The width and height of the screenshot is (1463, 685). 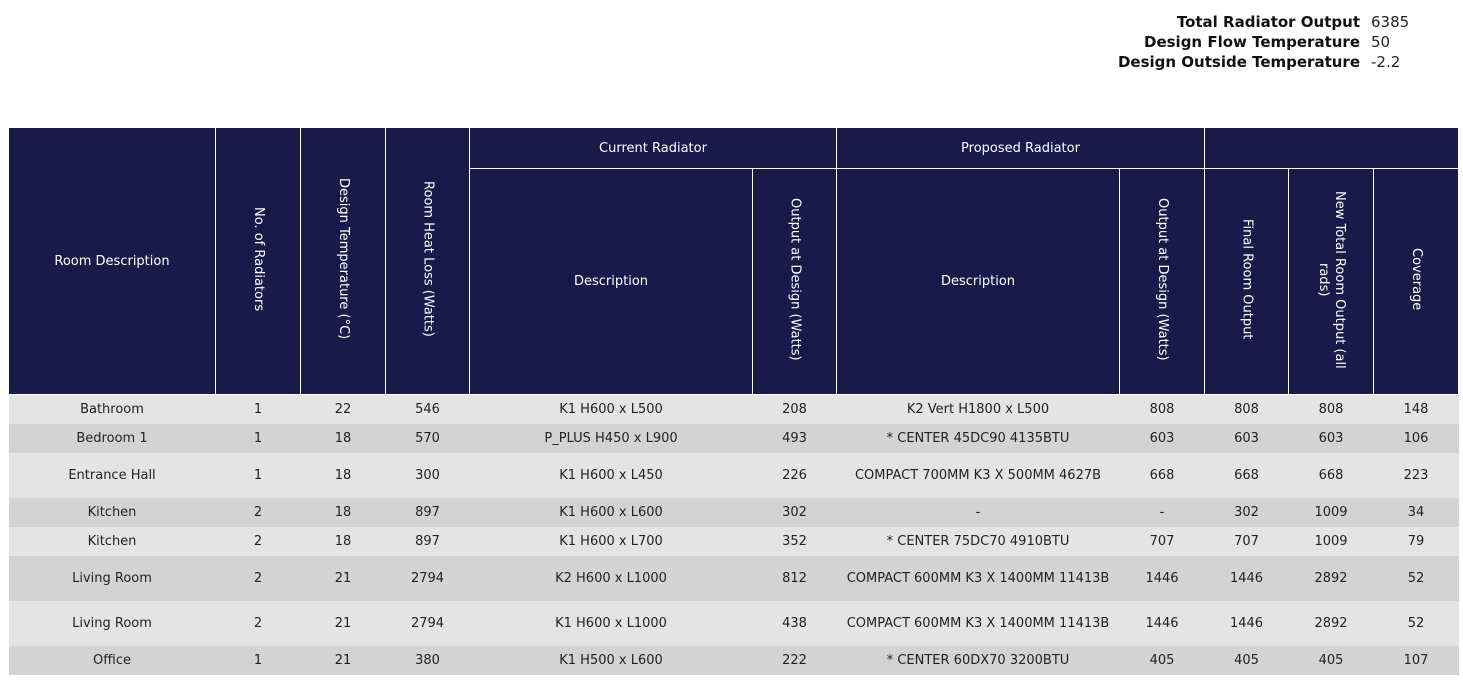 I want to click on cell-current-output: 493, so click(x=794, y=438).